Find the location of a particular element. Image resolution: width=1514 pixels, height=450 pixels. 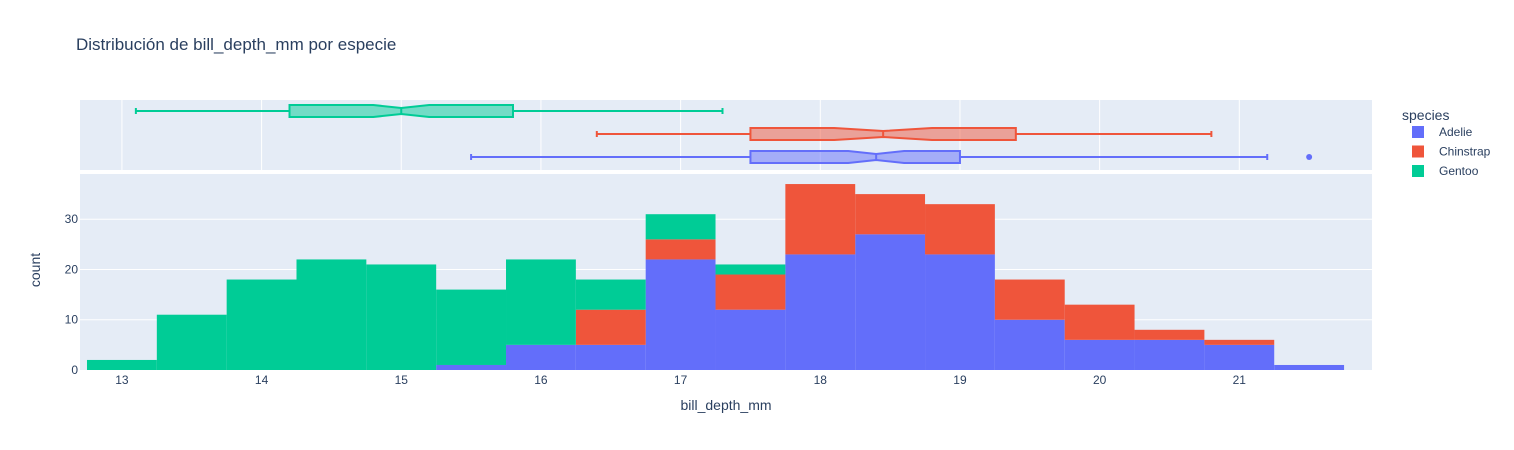

legend: species Adelie Chinstrap Gentoo is located at coordinates (1446, 142).